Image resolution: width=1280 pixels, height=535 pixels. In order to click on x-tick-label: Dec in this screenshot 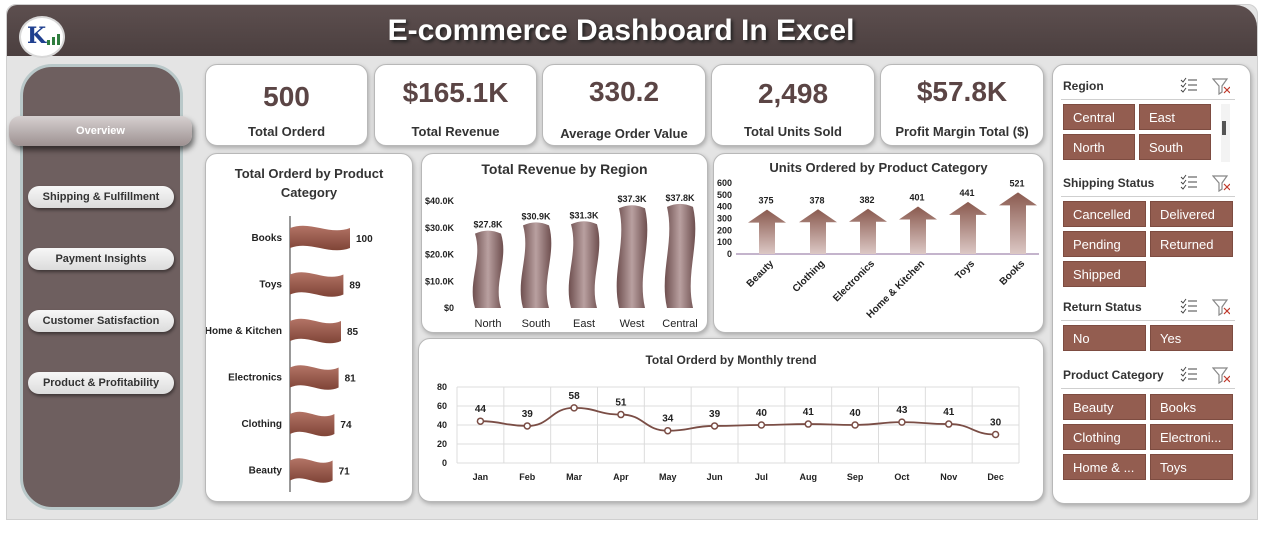, I will do `click(995, 477)`.